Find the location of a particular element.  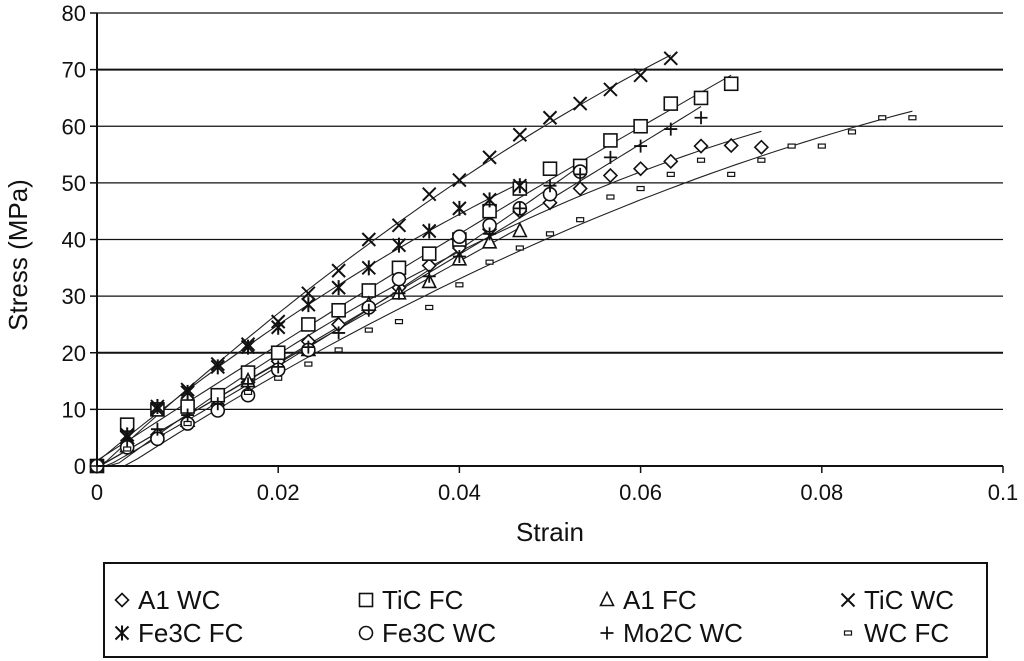

y-tick-labels: 0 10 20 30 40 50 60 70 80 is located at coordinates (74, 240).